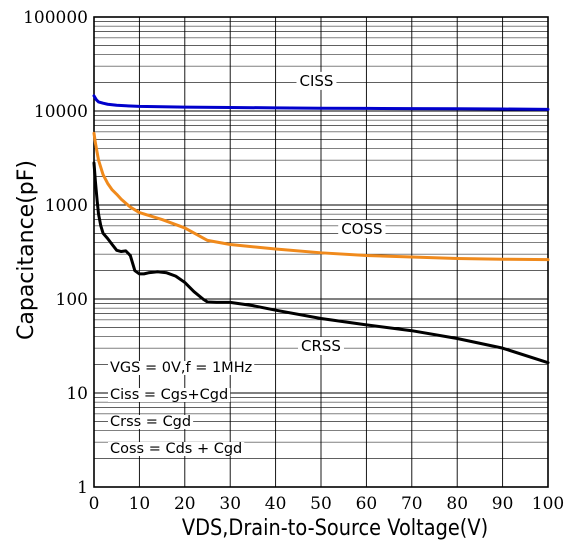 This screenshot has height=543, width=574. Describe the element at coordinates (335, 527) in the screenshot. I see `x-axis-title: VDS,Drain-to-Source Voltage(V)` at that location.